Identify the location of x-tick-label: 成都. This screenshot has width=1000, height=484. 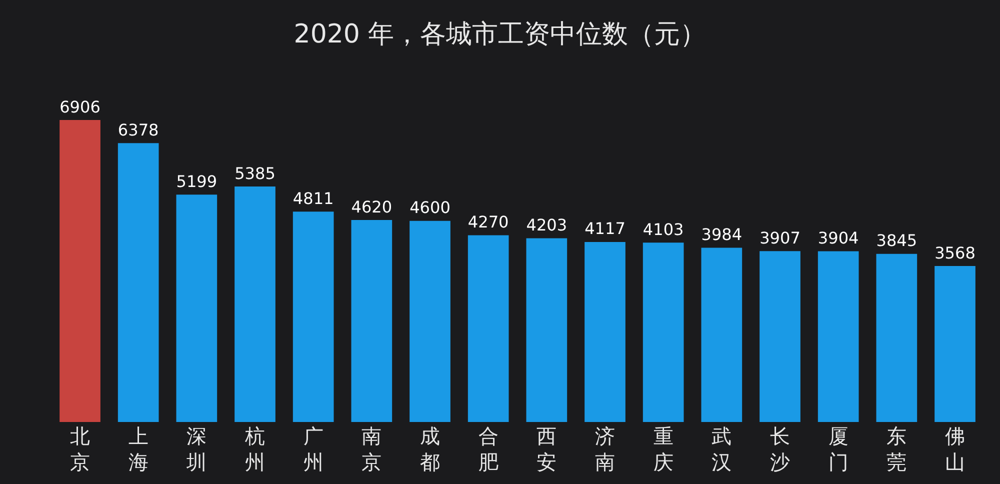
(430, 449).